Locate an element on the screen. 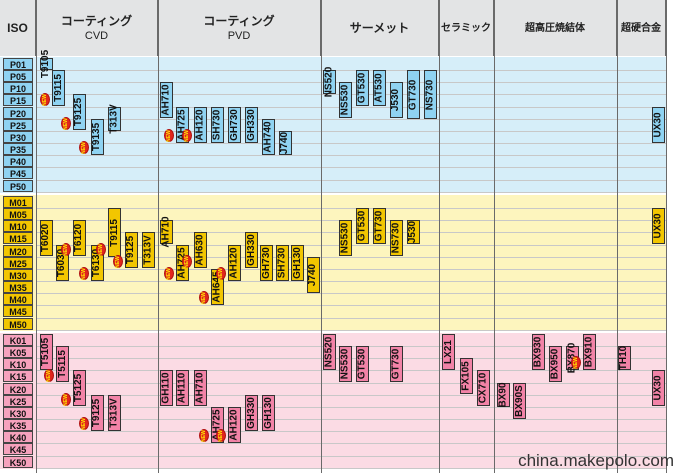 The image size is (680, 473). grade-k-t5105: T5105 is located at coordinates (46, 352).